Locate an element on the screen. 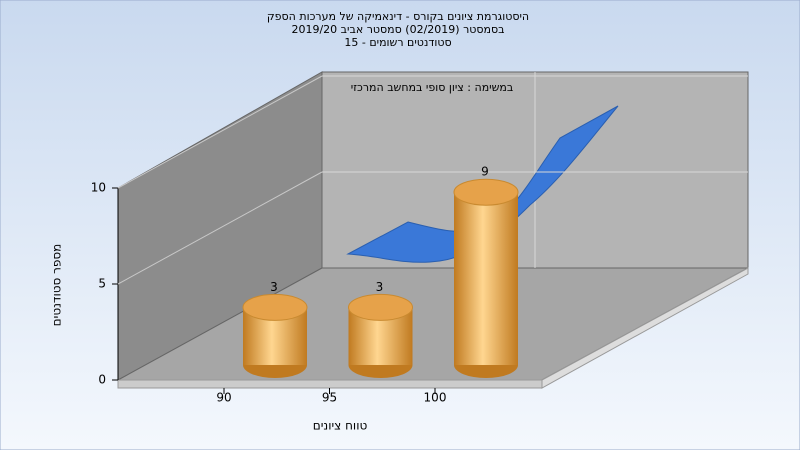  bar is located at coordinates (486, 278).